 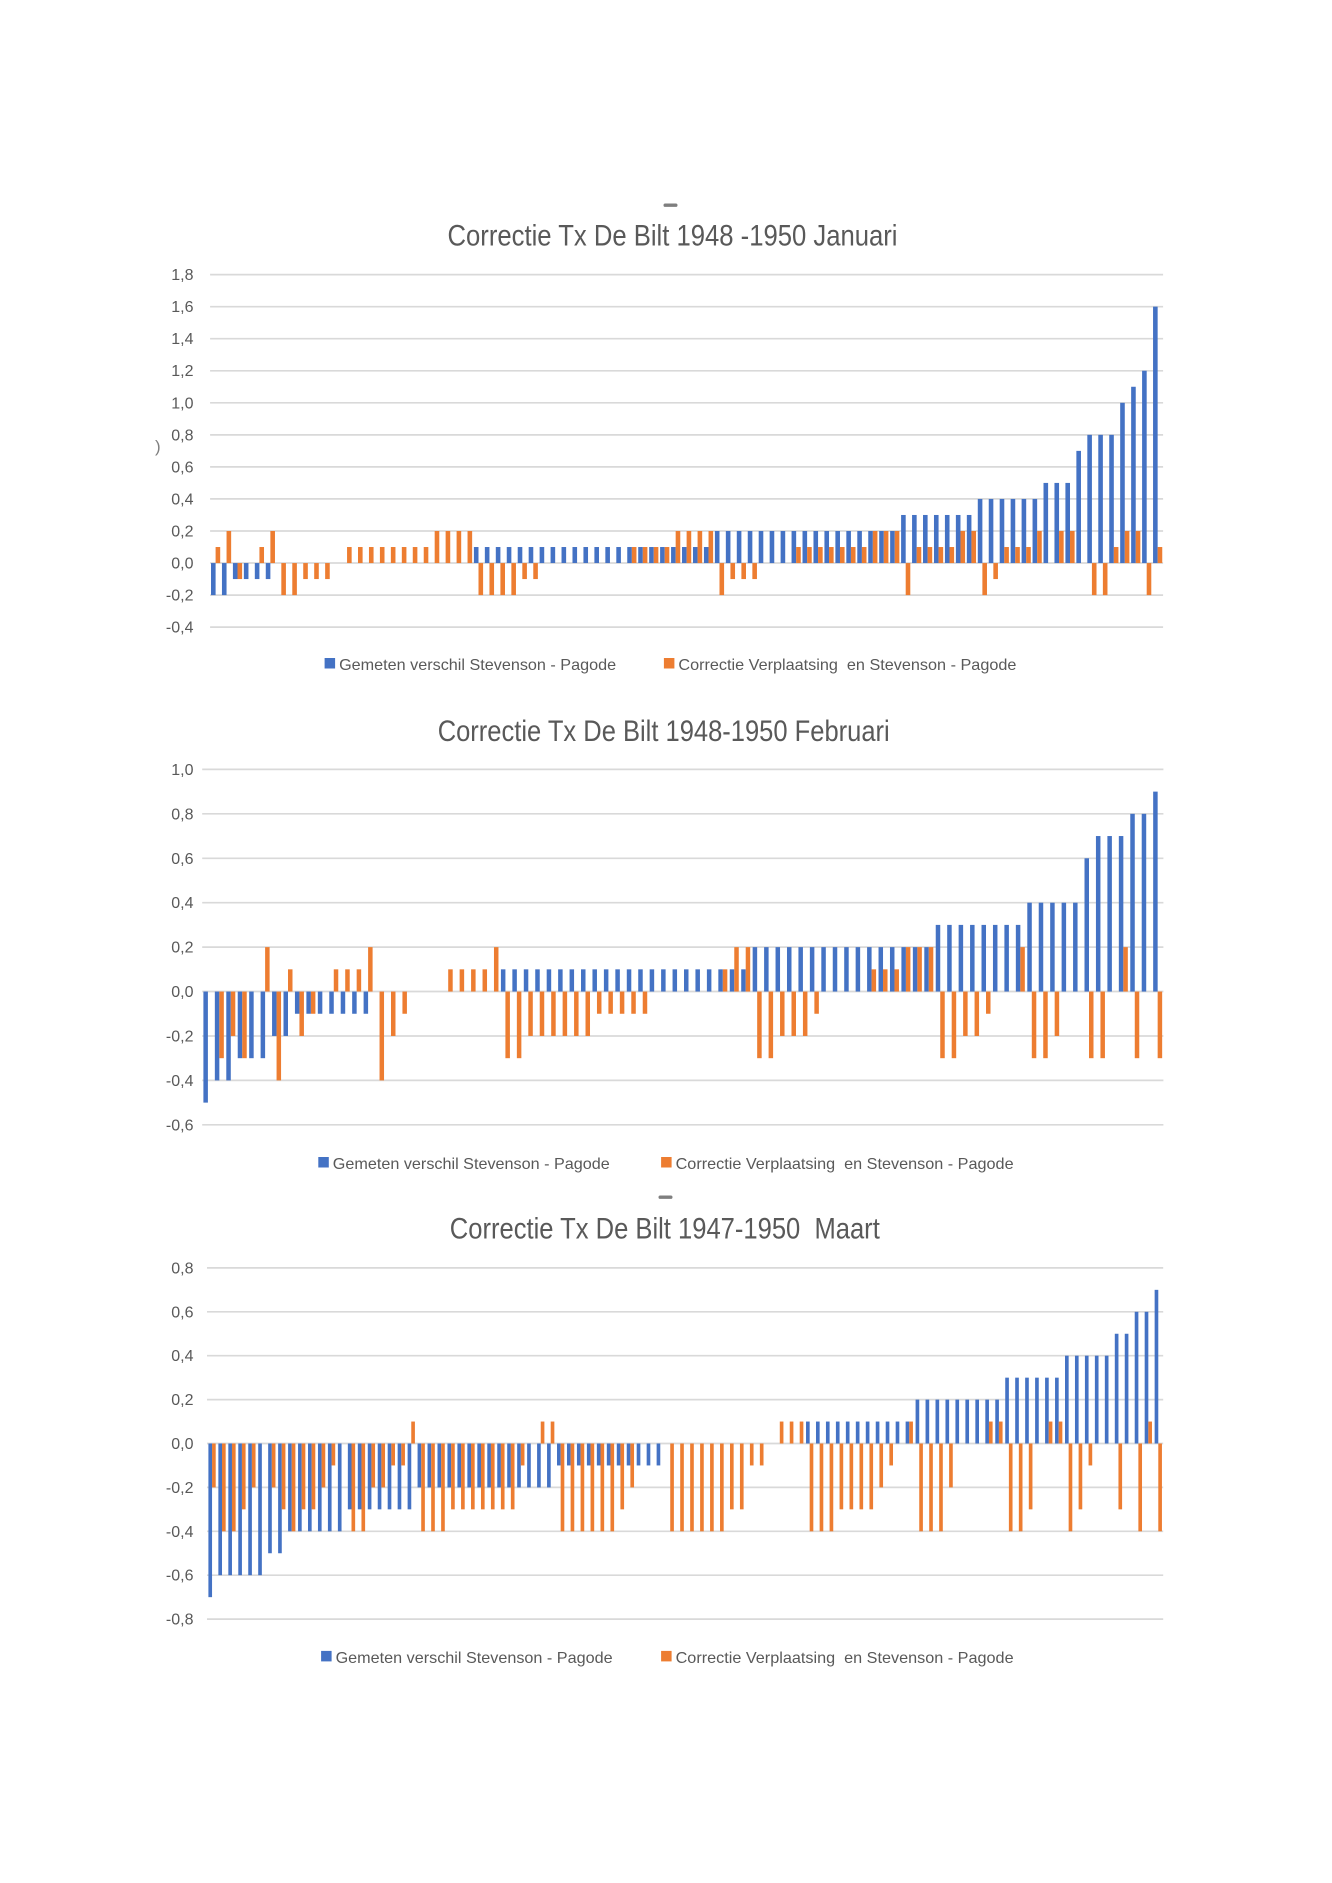 I want to click on svg-text: 1,8, so click(x=182, y=275).